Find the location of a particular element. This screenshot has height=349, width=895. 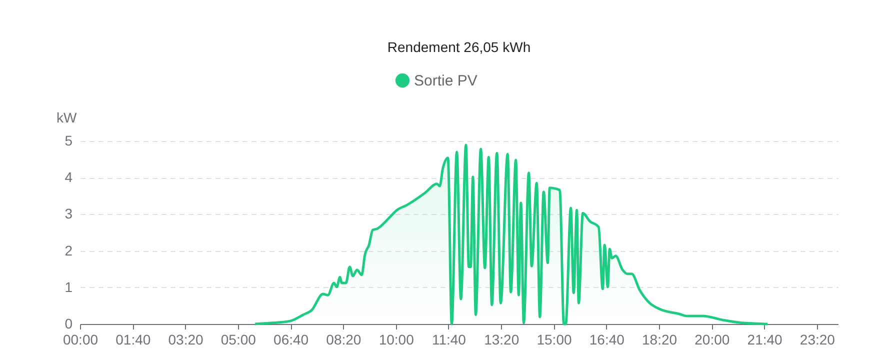

x-tick-label: 11:40 is located at coordinates (449, 340).